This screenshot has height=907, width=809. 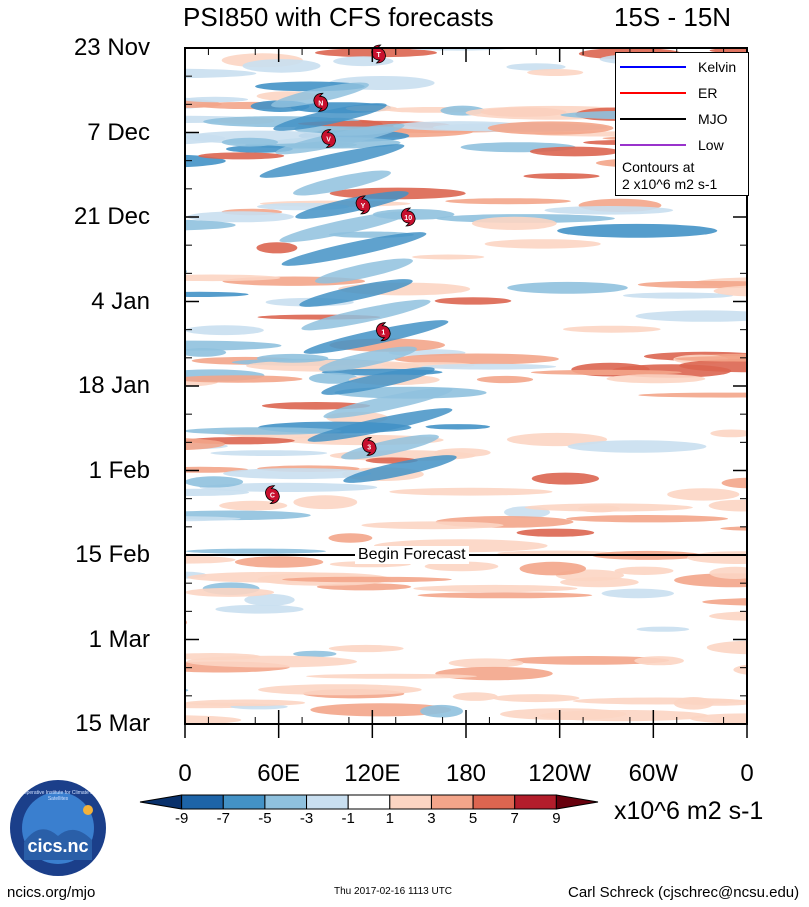 What do you see at coordinates (329, 138) in the screenshot?
I see `storm-marker: V` at bounding box center [329, 138].